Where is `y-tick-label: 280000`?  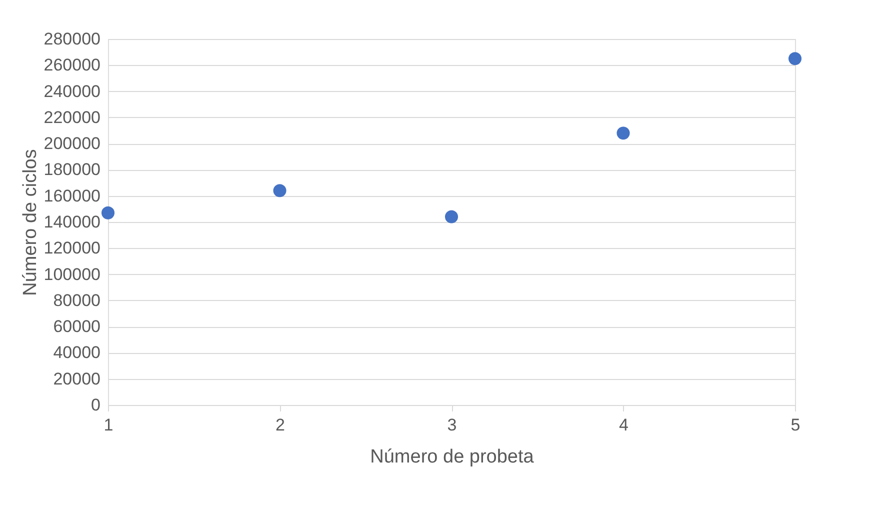 y-tick-label: 280000 is located at coordinates (72, 39).